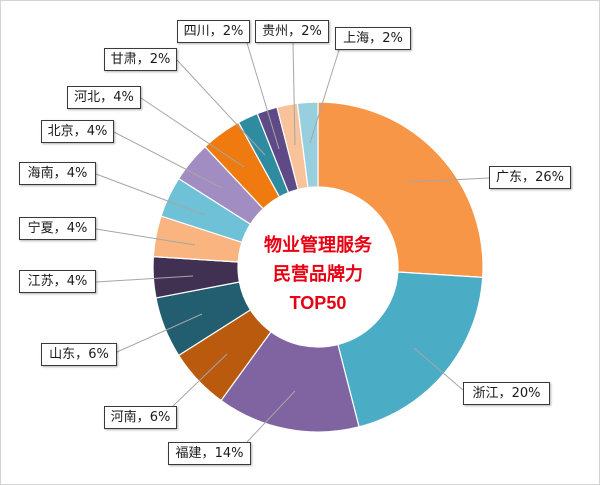 Image resolution: width=600 pixels, height=485 pixels. What do you see at coordinates (223, 453) in the screenshot?
I see `data-label-value: 14` at bounding box center [223, 453].